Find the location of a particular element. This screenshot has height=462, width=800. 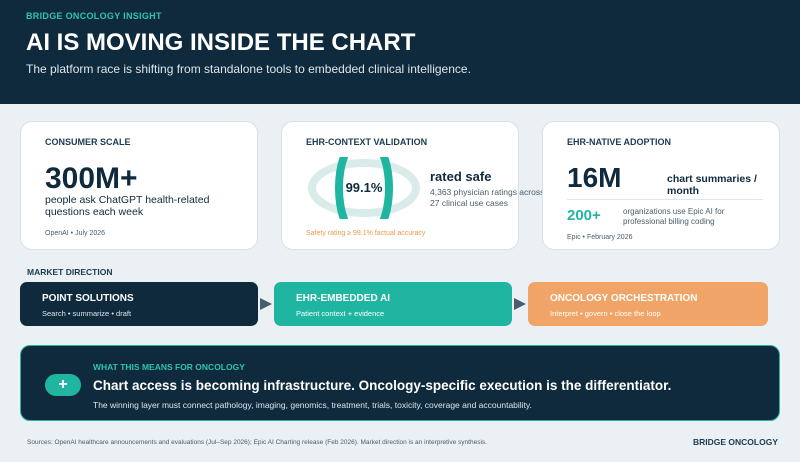

source: Epic • February 2026 is located at coordinates (600, 237).